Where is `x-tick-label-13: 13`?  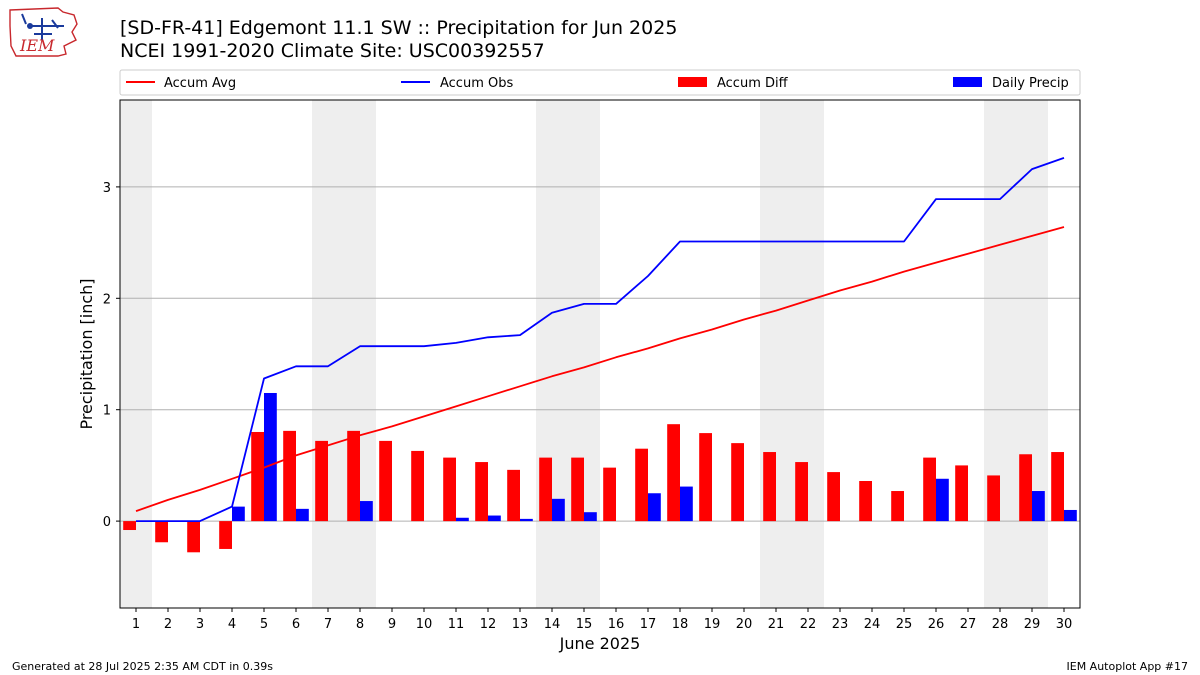
x-tick-label-13: 13 is located at coordinates (520, 624).